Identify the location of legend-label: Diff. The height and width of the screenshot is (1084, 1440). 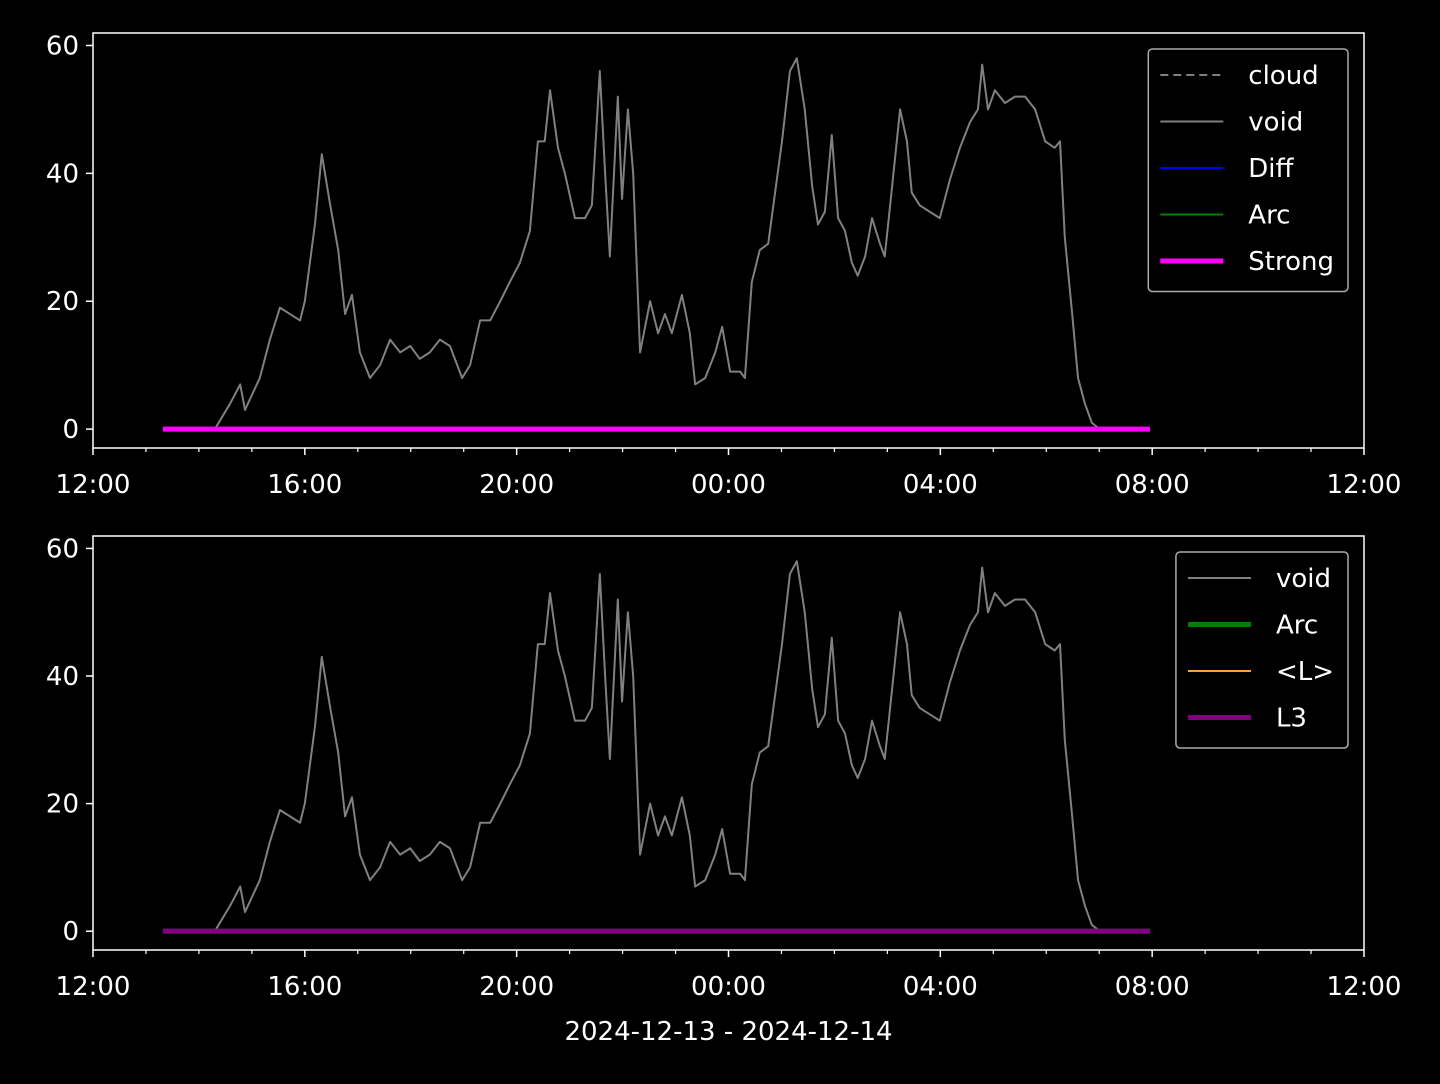
(1271, 169).